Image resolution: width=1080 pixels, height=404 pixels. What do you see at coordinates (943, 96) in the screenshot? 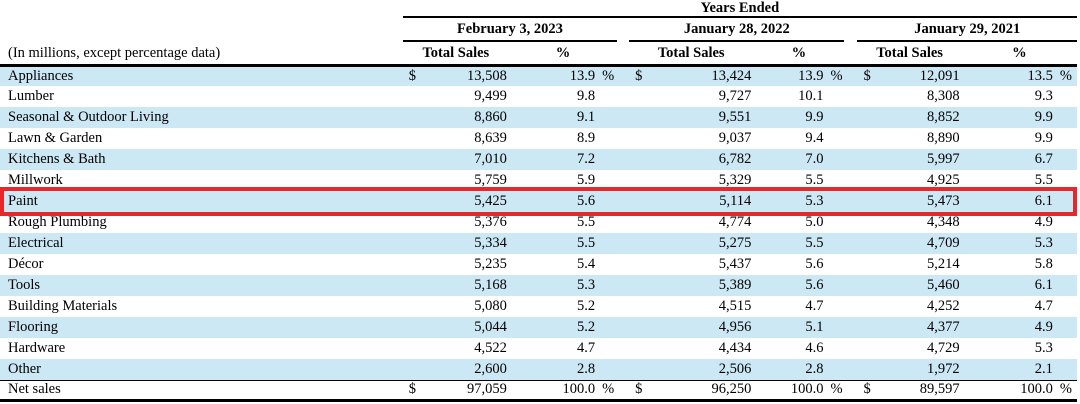
I see `sales-value: 8,308` at bounding box center [943, 96].